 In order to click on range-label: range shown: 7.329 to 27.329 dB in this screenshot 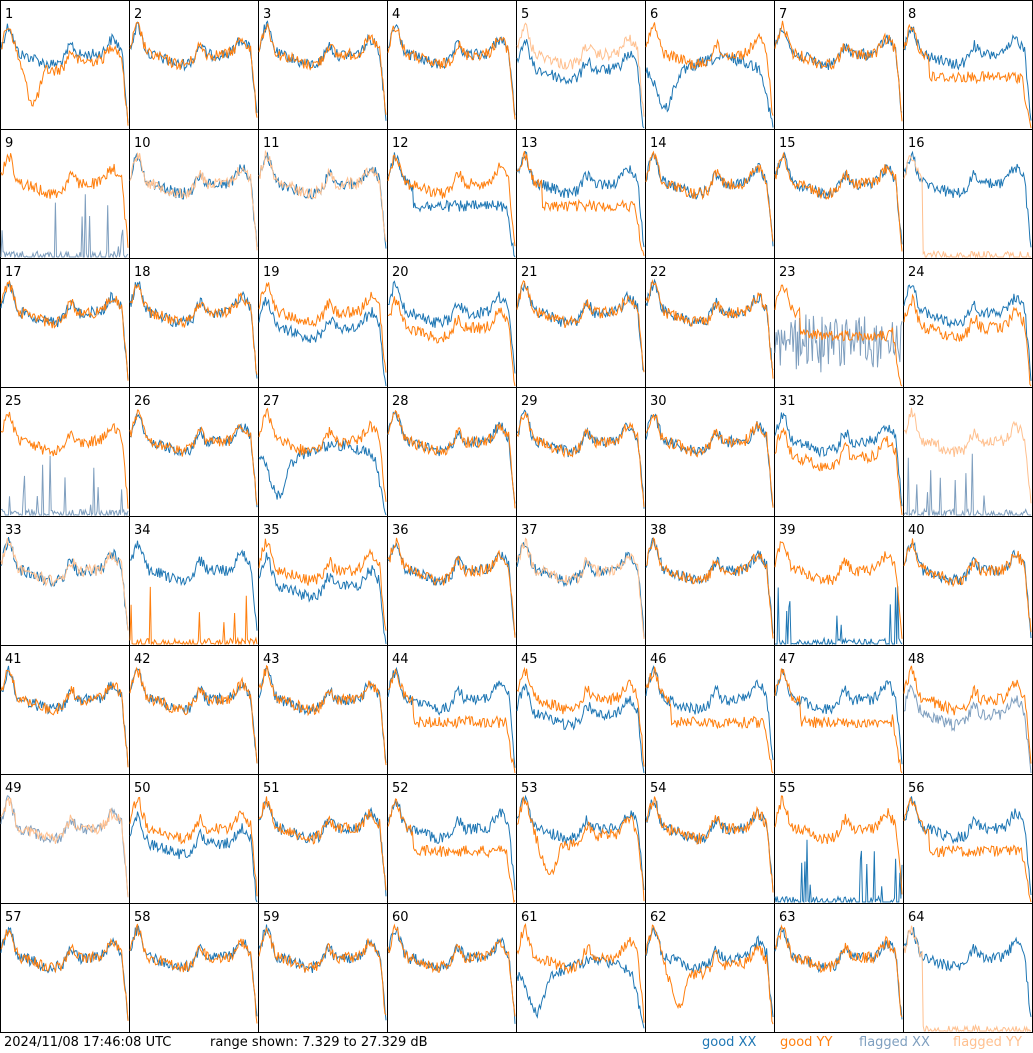, I will do `click(319, 1042)`.